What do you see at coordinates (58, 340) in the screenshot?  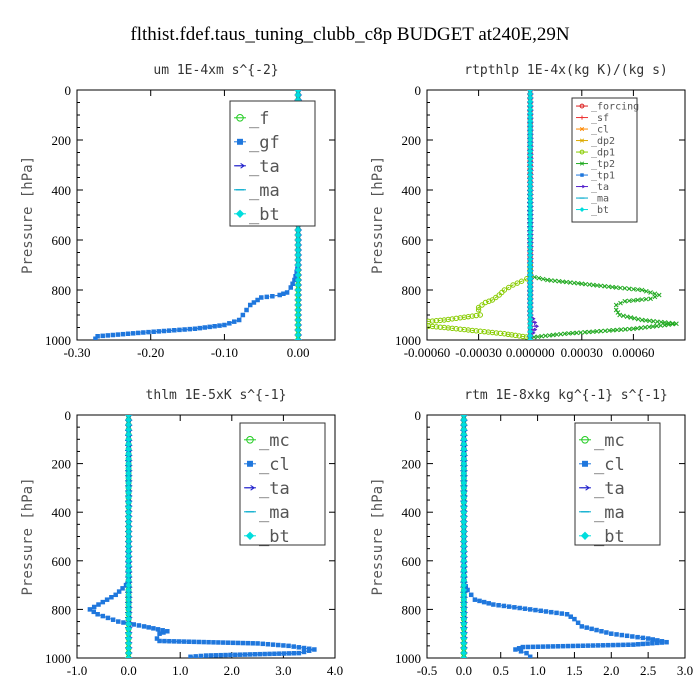 I see `y-tick-label: 1000` at bounding box center [58, 340].